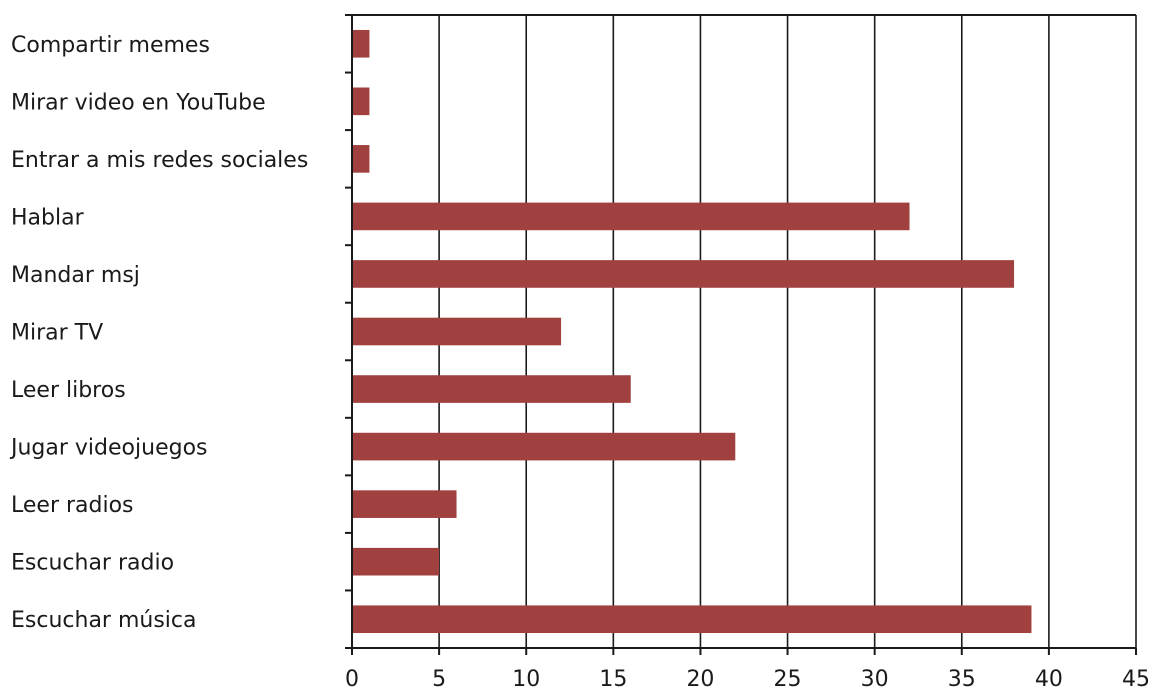 The height and width of the screenshot is (694, 1153). What do you see at coordinates (457, 331) in the screenshot?
I see `bar-mirar-tv` at bounding box center [457, 331].